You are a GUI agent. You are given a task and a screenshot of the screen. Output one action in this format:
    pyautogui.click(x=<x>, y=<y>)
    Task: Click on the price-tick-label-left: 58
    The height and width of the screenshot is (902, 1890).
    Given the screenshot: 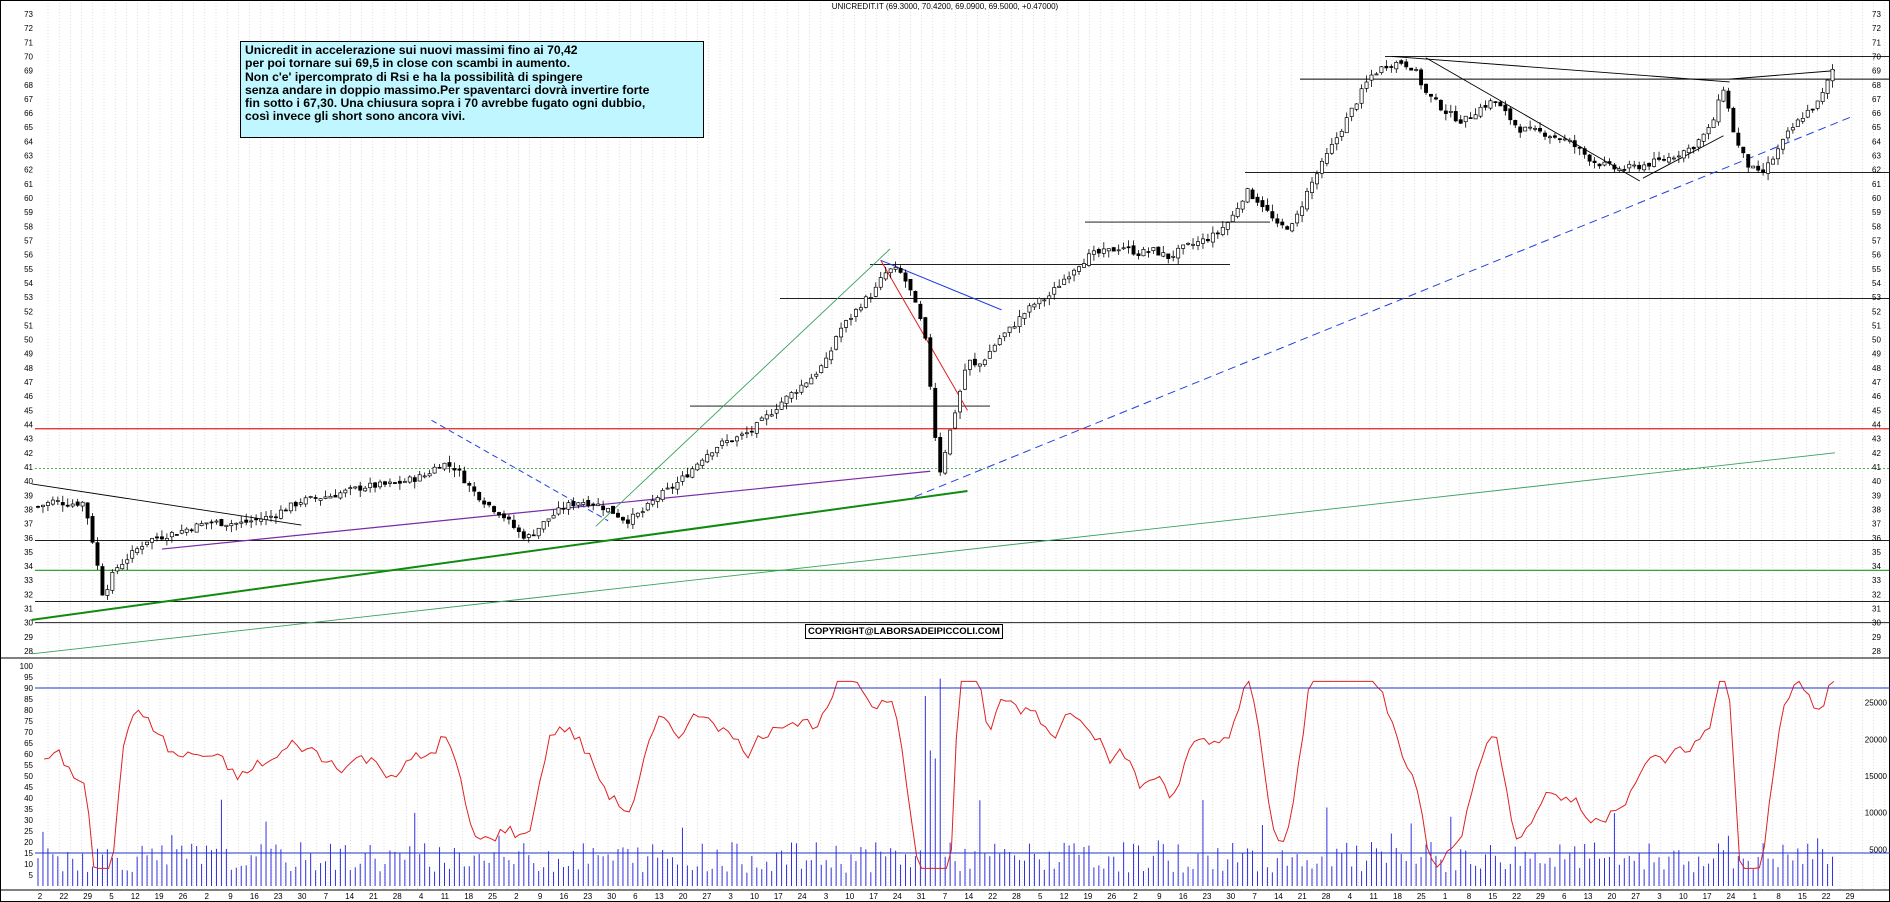 What is the action you would take?
    pyautogui.click(x=28, y=226)
    